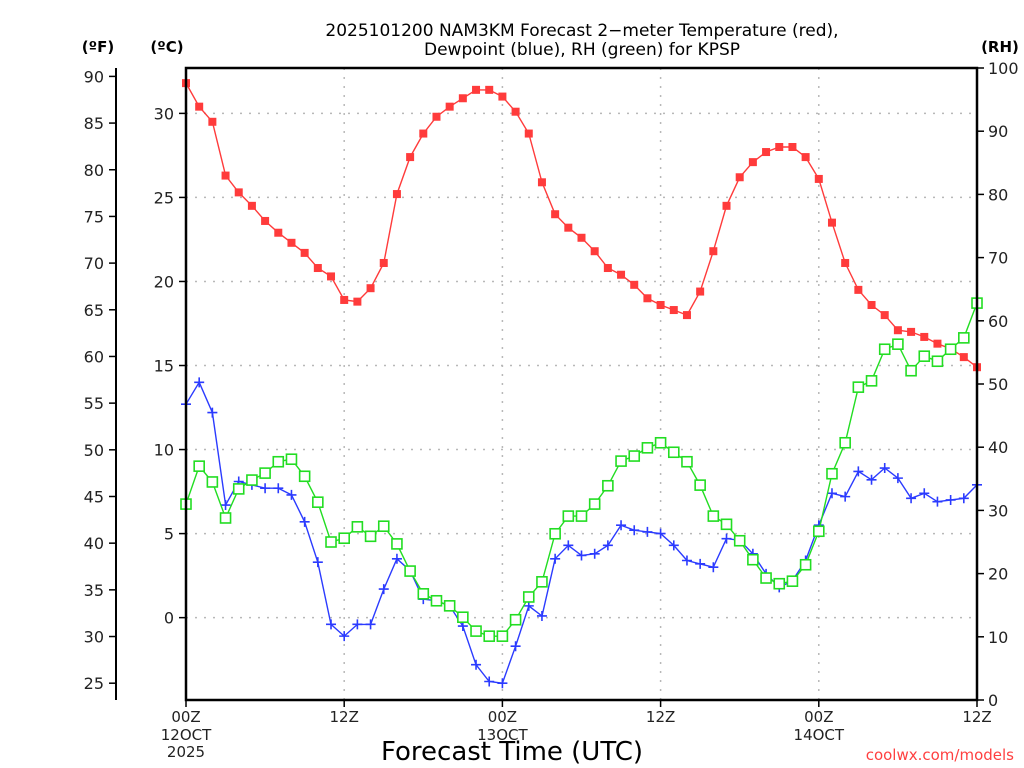 Image resolution: width=1024 pixels, height=768 pixels. What do you see at coordinates (1000, 47) in the screenshot?
I see `rh-unit-label: (RH)` at bounding box center [1000, 47].